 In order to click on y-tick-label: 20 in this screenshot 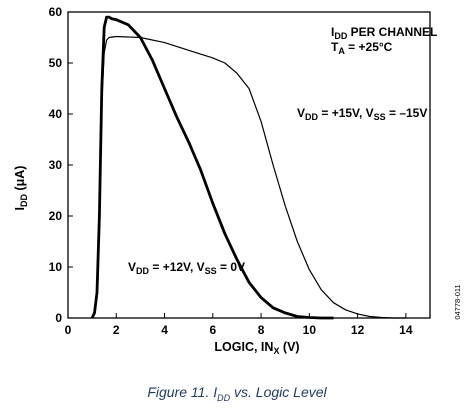, I will do `click(56, 216)`.